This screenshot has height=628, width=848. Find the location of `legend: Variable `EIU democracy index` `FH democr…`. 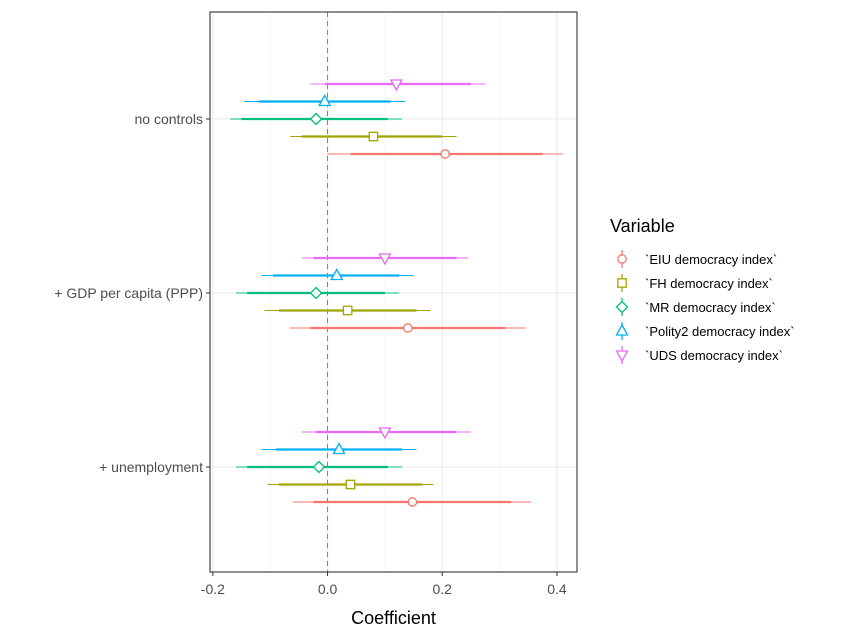

legend: Variable `EIU democracy index` `FH democr… is located at coordinates (702, 290).